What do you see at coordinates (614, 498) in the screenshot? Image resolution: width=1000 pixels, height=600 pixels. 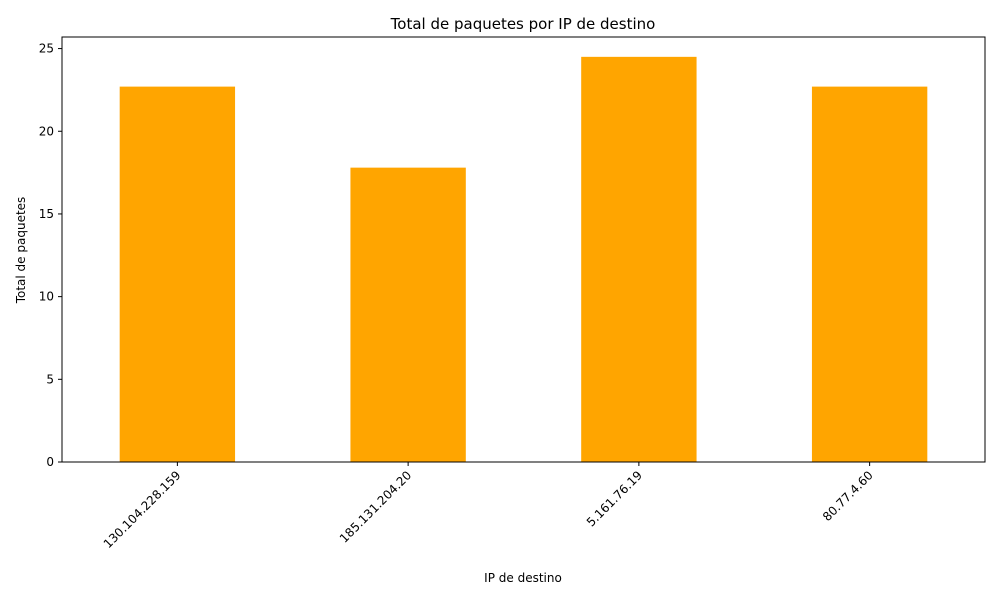 I see `x-tick-label: 5.161.76.19` at bounding box center [614, 498].